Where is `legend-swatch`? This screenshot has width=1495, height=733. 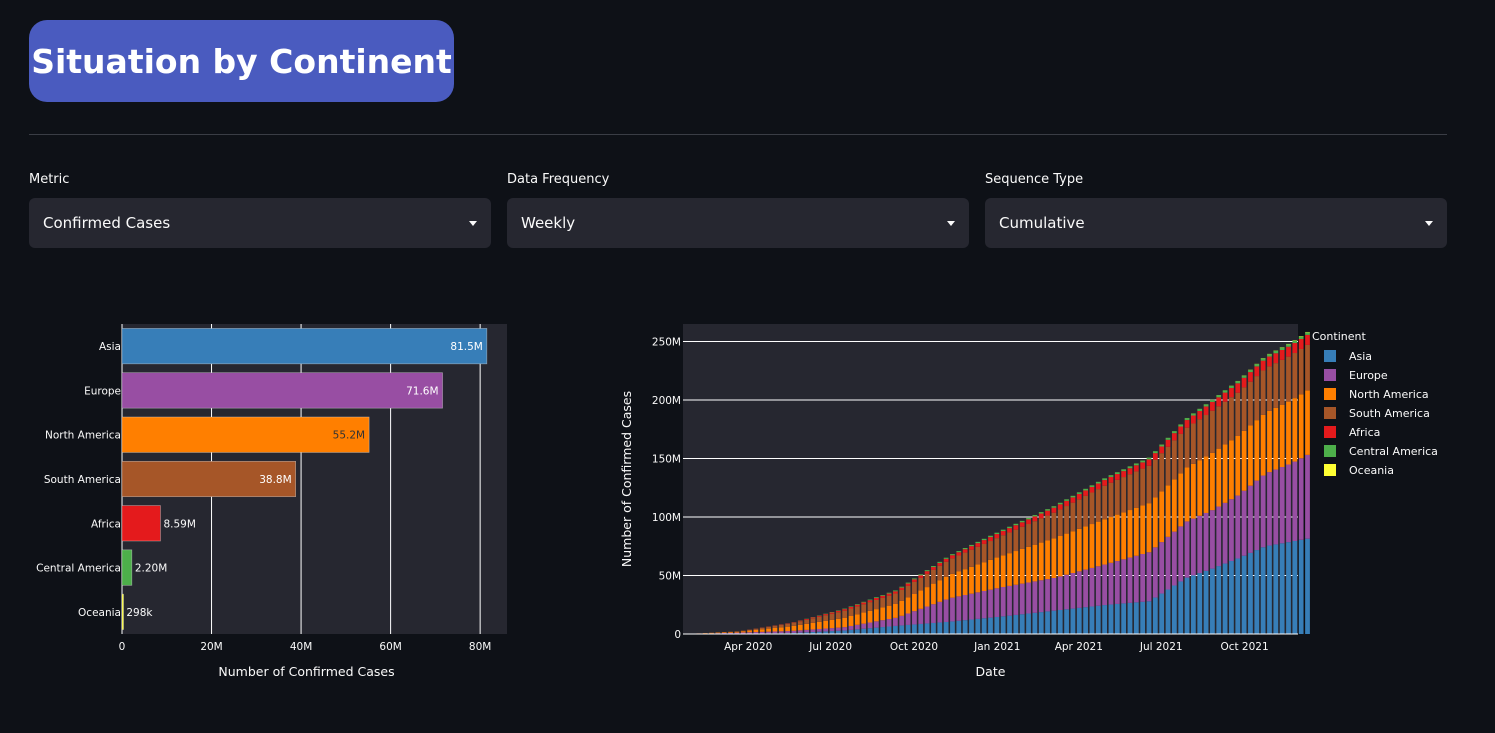 legend-swatch is located at coordinates (1330, 432).